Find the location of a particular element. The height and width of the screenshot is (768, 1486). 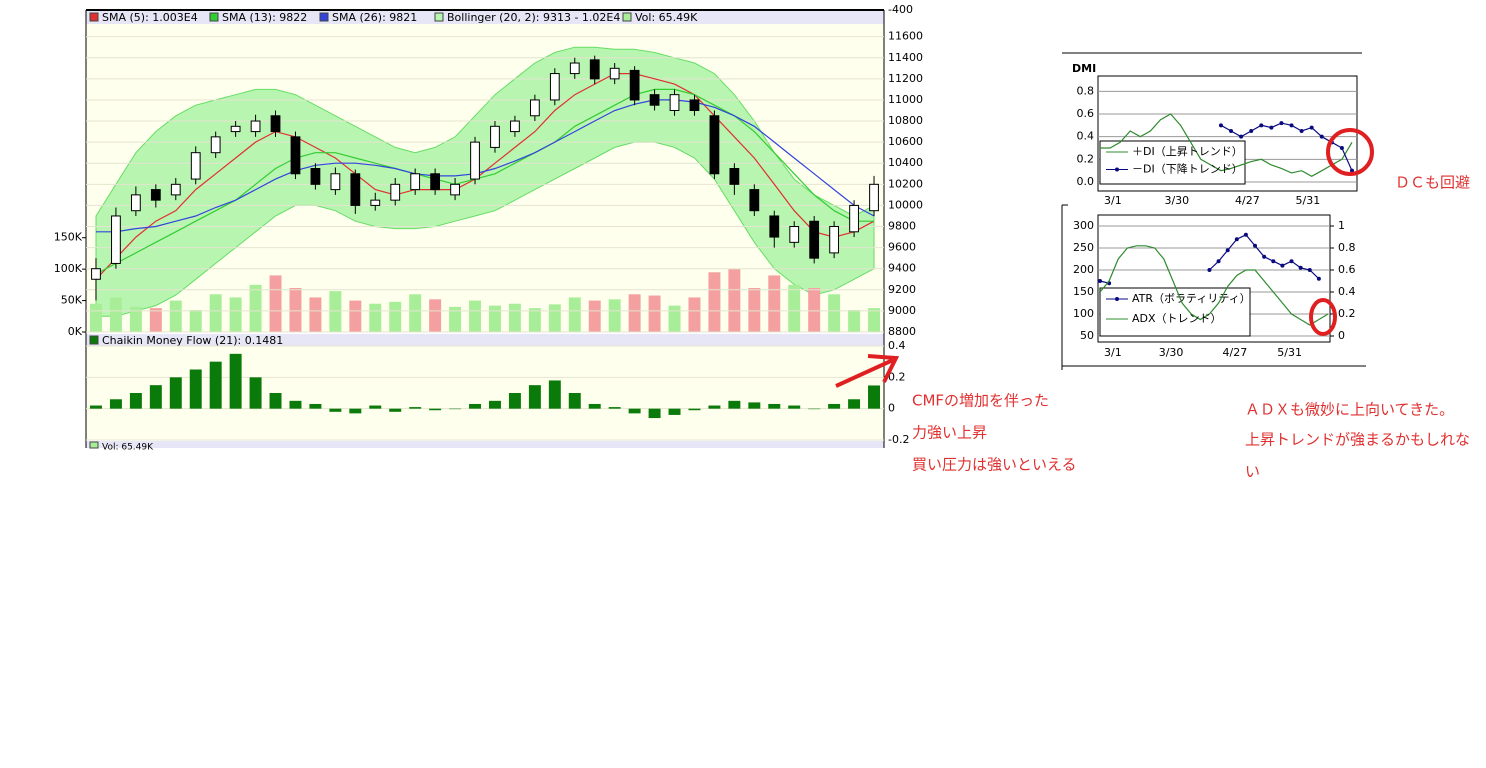

annotation: 上昇トレンドが強まるかもしれな is located at coordinates (1357, 440).